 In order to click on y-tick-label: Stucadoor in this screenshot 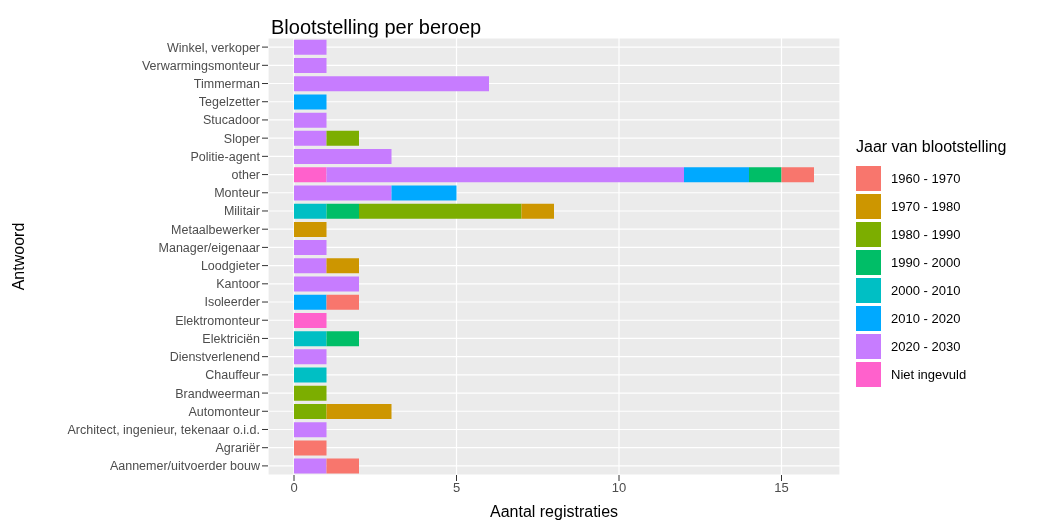, I will do `click(231, 120)`.